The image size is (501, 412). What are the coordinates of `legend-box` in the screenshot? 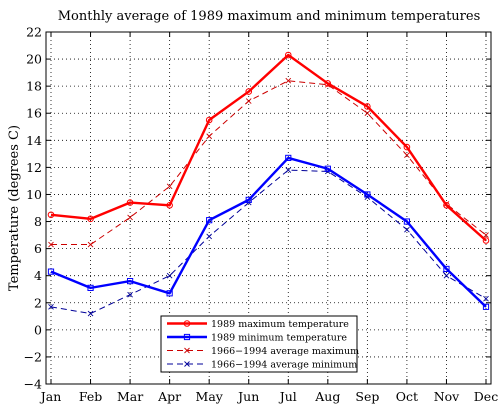 It's located at (259, 344).